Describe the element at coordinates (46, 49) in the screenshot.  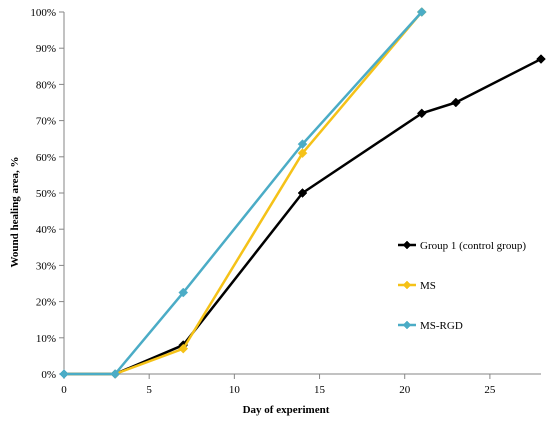
I see `y-tick-label: 90%` at that location.